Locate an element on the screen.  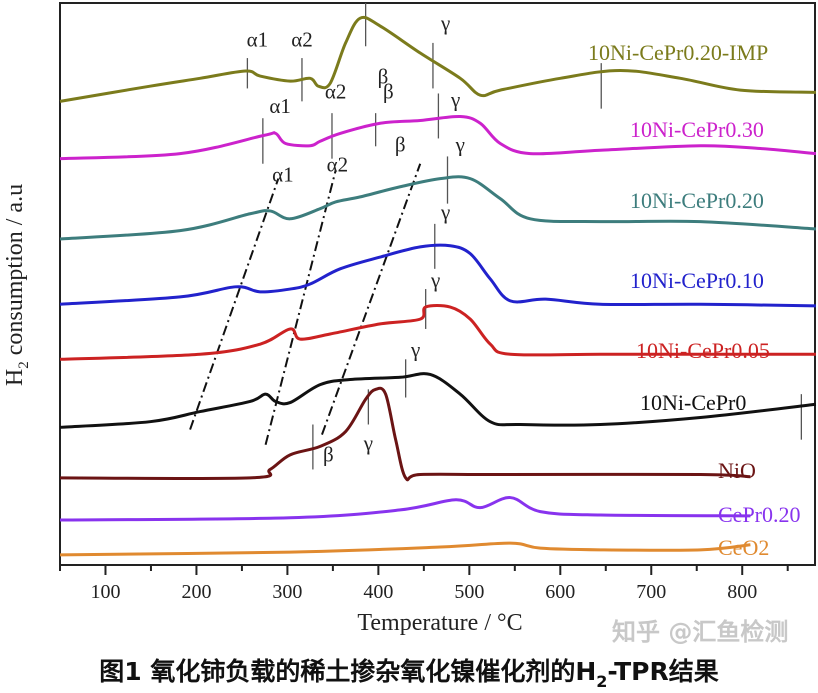
x-tick-label: 800 is located at coordinates (742, 592).